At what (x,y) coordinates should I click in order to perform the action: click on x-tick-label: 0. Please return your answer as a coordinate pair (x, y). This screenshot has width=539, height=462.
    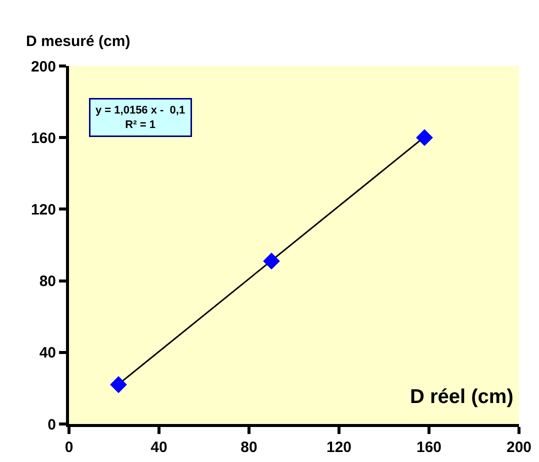
    Looking at the image, I should click on (69, 447).